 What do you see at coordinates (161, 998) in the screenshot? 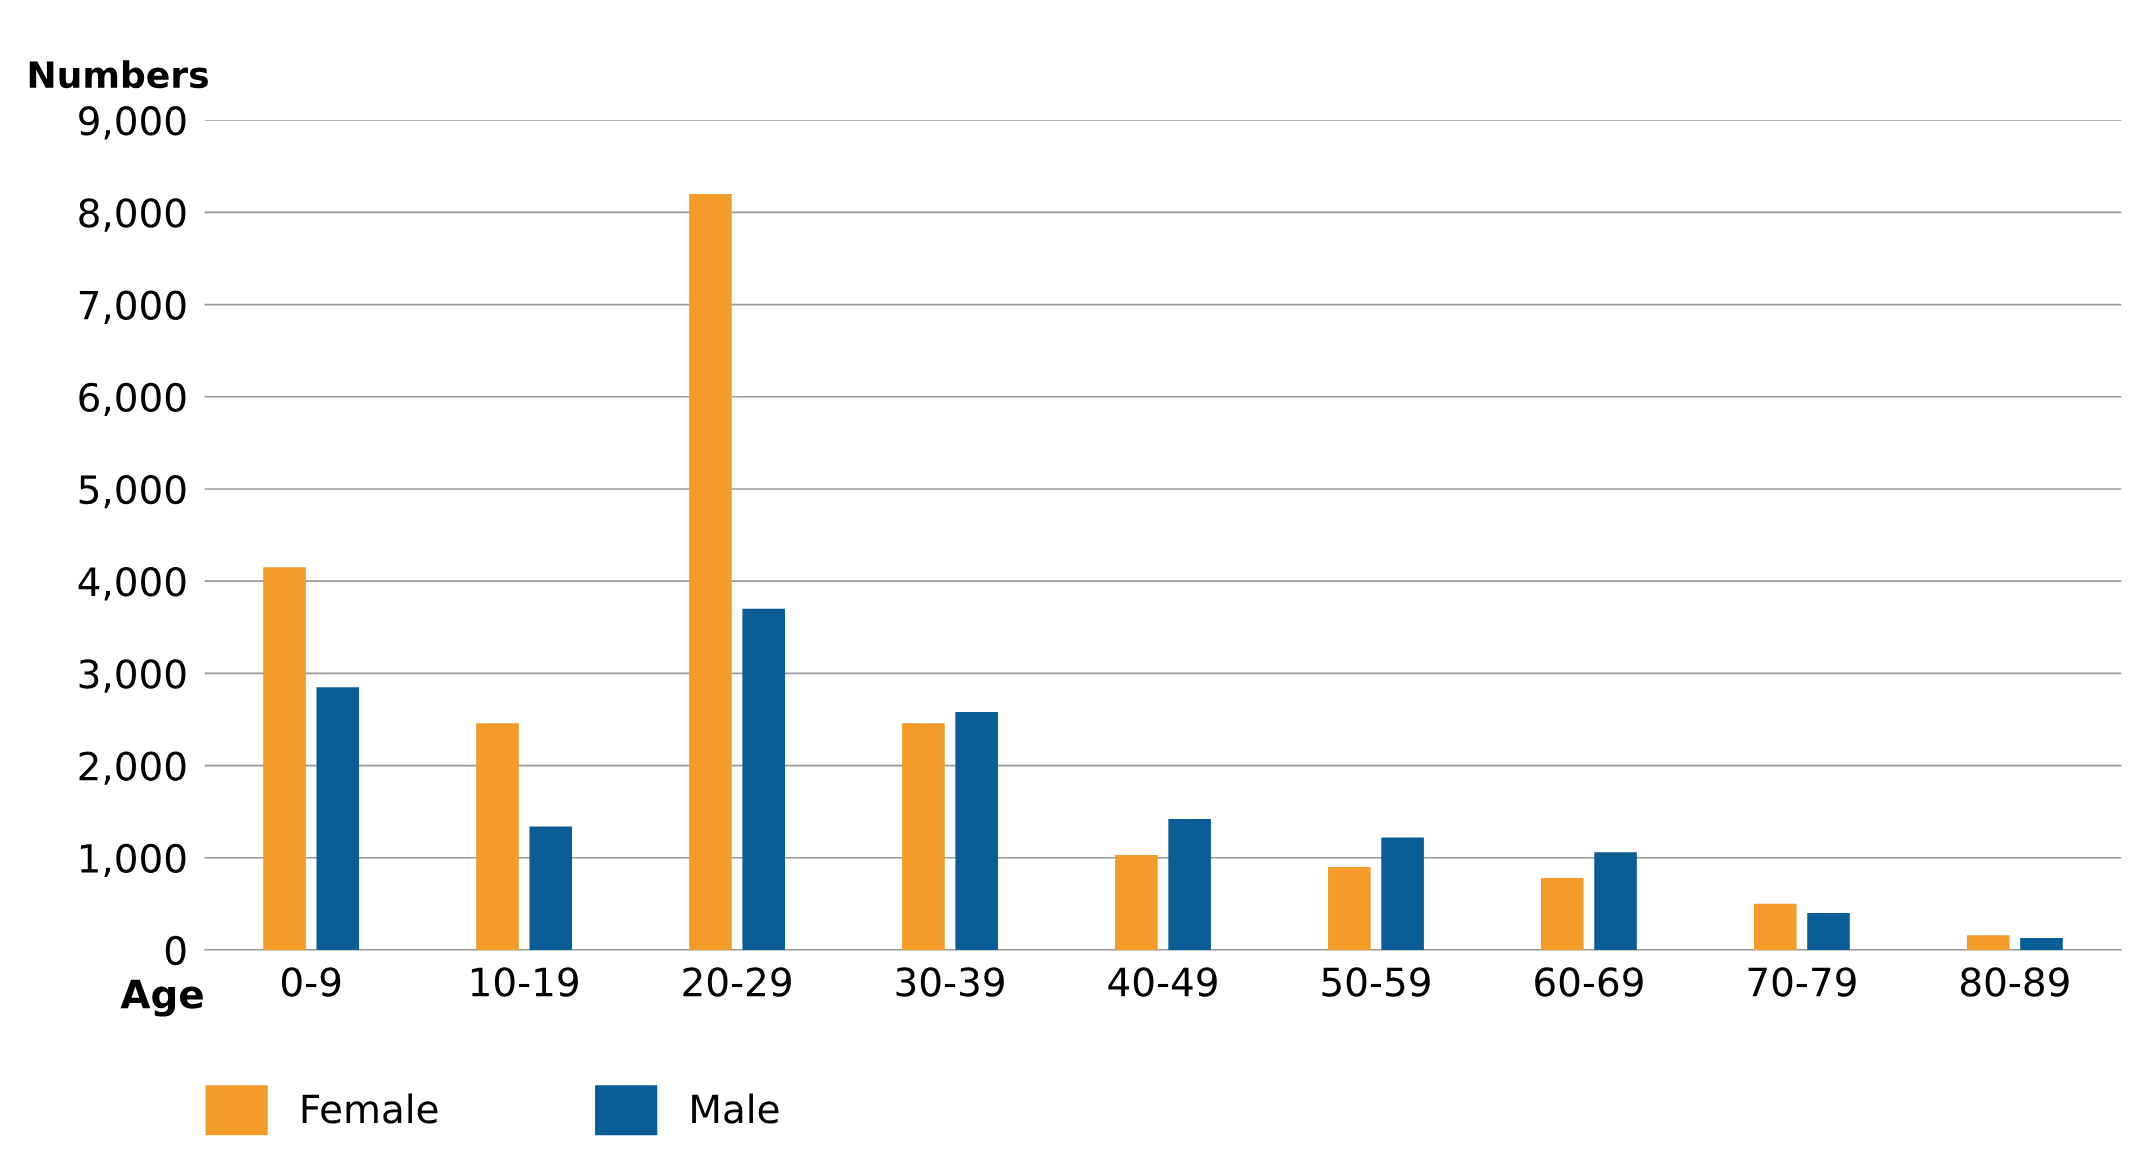
I see `x-axis-title: Age` at bounding box center [161, 998].